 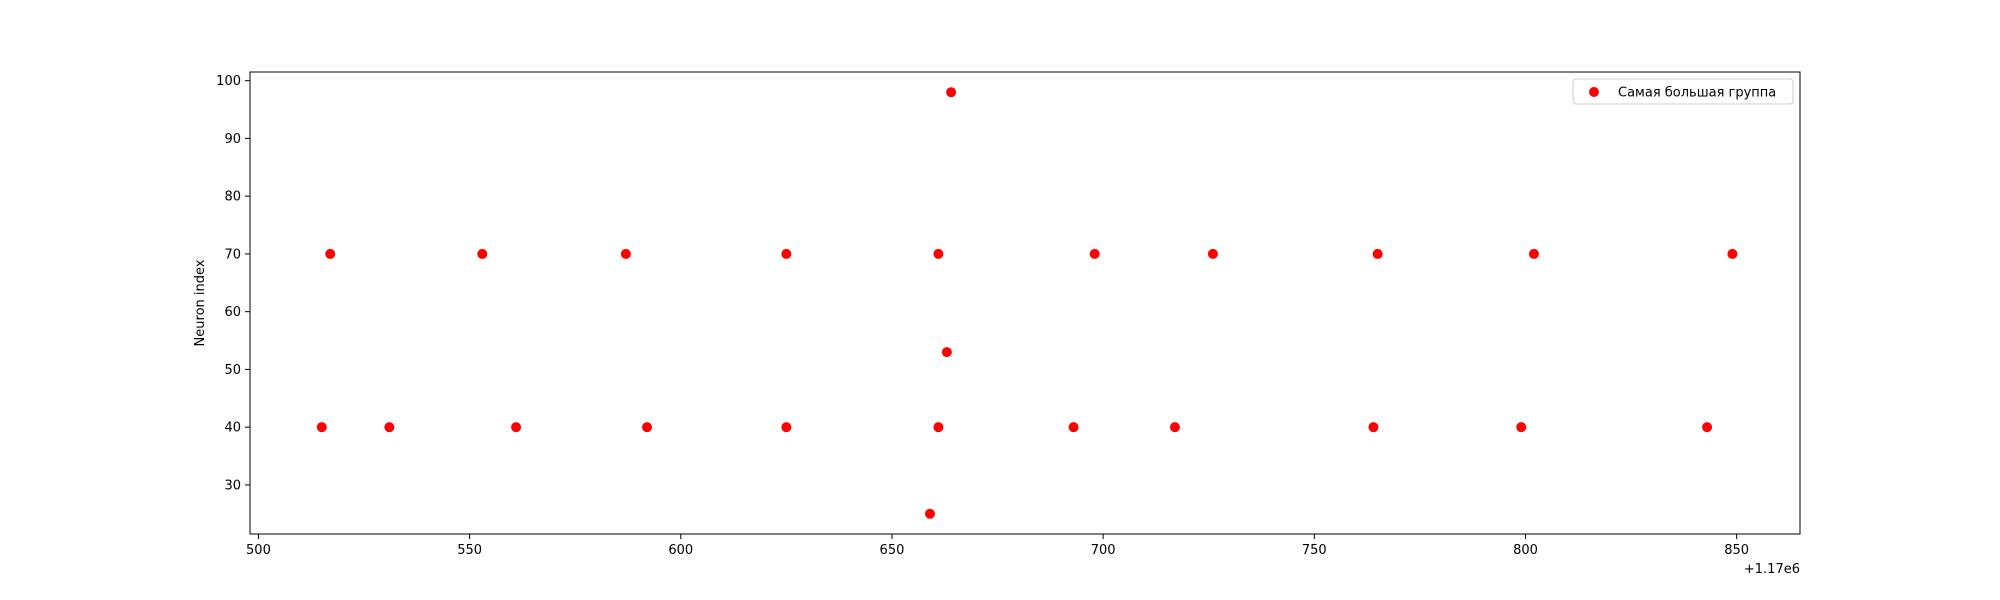 What do you see at coordinates (997, 546) in the screenshot?
I see `x-axis: 500 550 600 650 700 750 800 850` at bounding box center [997, 546].